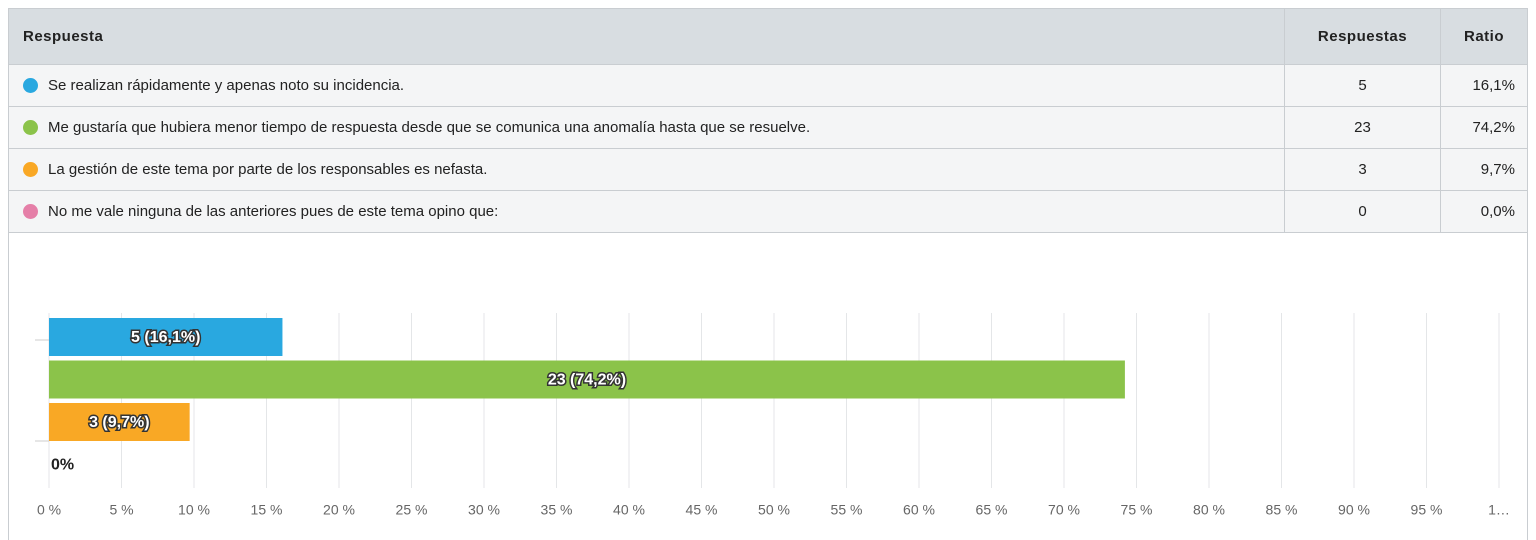 Image resolution: width=1536 pixels, height=540 pixels. What do you see at coordinates (62, 465) in the screenshot?
I see `data-label: 0%` at bounding box center [62, 465].